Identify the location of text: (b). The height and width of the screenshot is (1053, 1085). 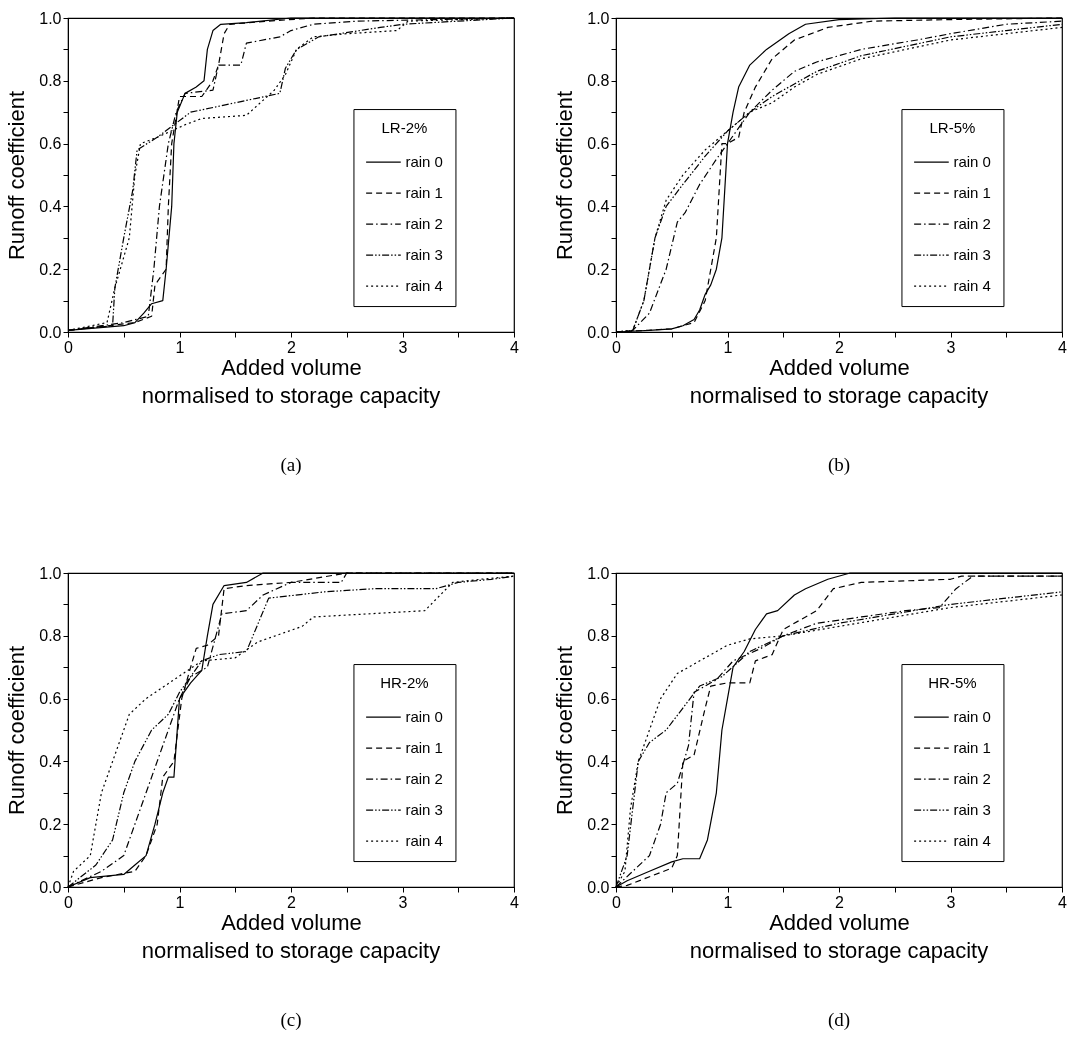
(839, 465).